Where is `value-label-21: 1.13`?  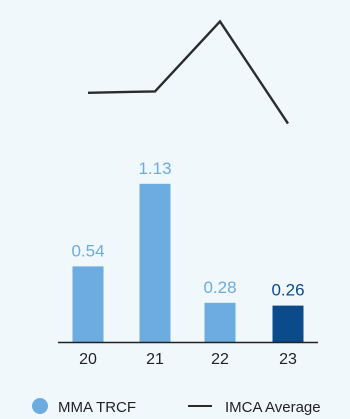
value-label-21: 1.13 is located at coordinates (154, 168).